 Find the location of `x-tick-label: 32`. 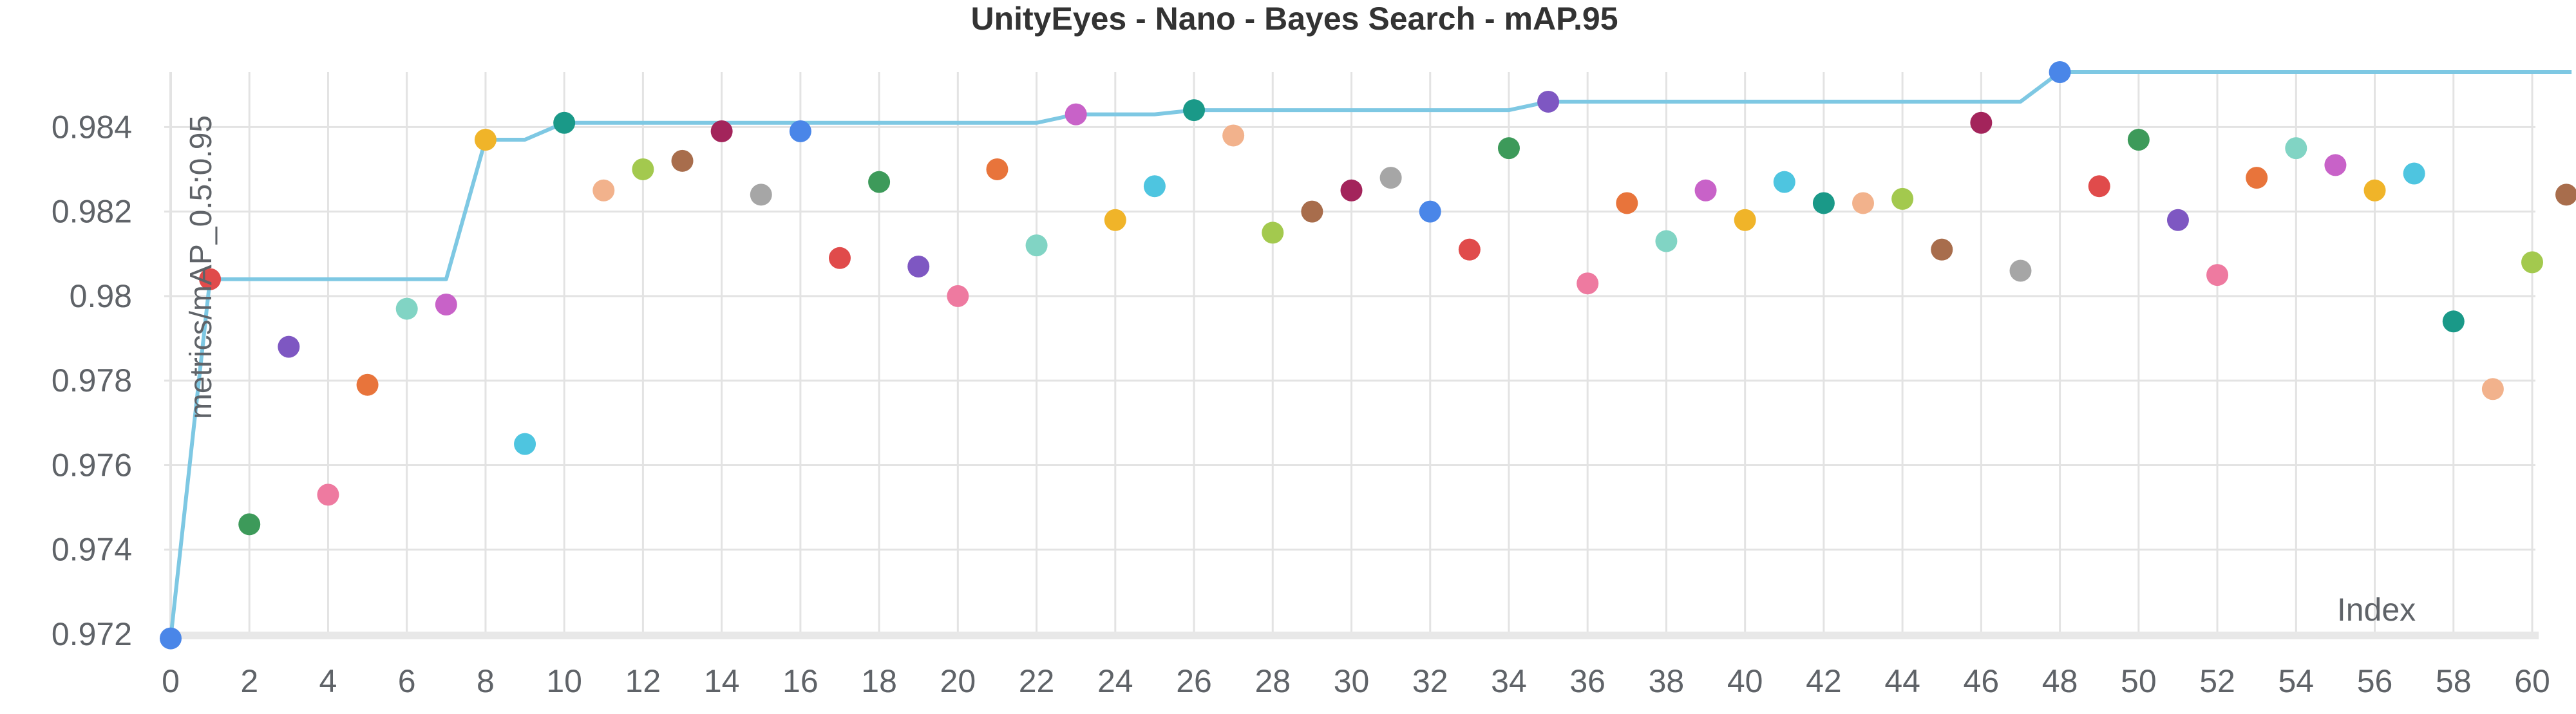

x-tick-label: 32 is located at coordinates (1430, 681).